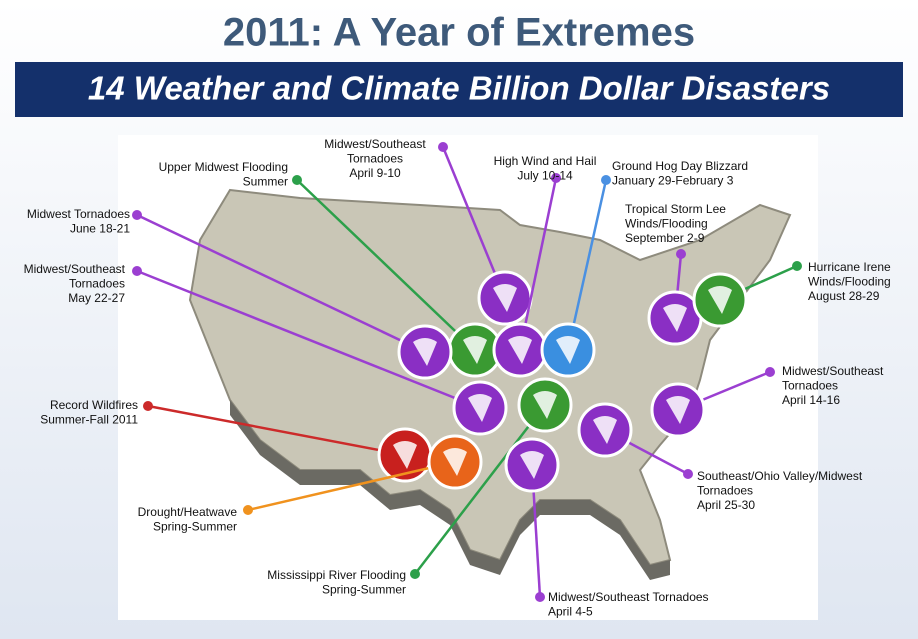 The height and width of the screenshot is (639, 918). I want to click on event-label: Summer-Fall 2011, so click(89, 420).